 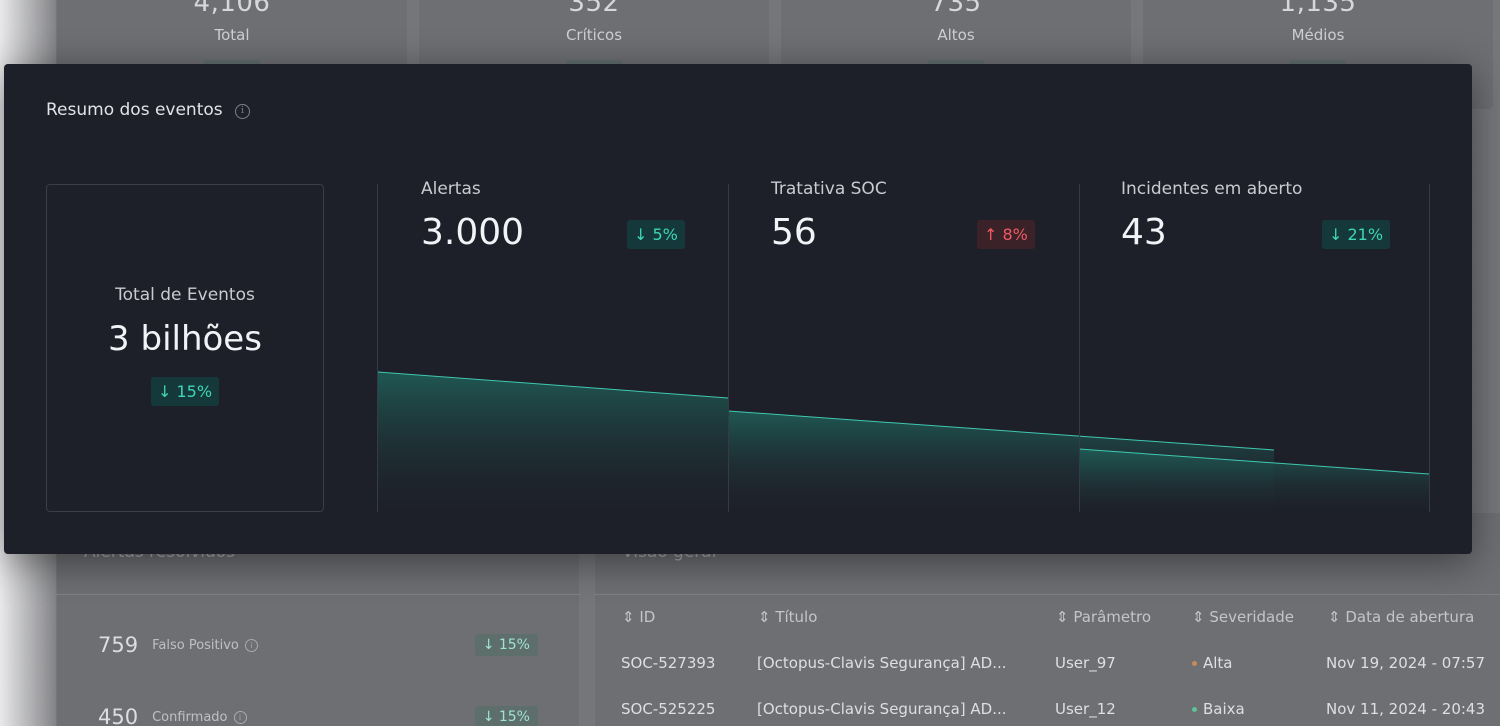 I want to click on trend-badge: ↑ 8%, so click(x=1006, y=234).